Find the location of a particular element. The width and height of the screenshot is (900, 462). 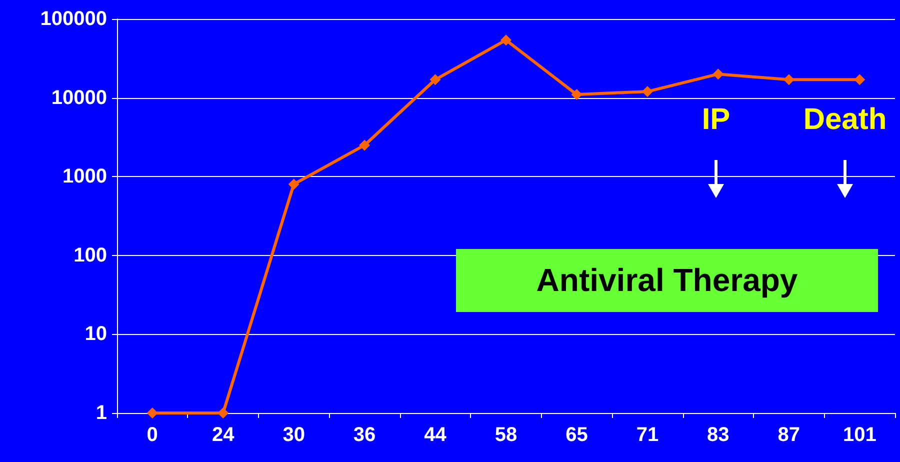

x-tick-label: 65 is located at coordinates (577, 435).